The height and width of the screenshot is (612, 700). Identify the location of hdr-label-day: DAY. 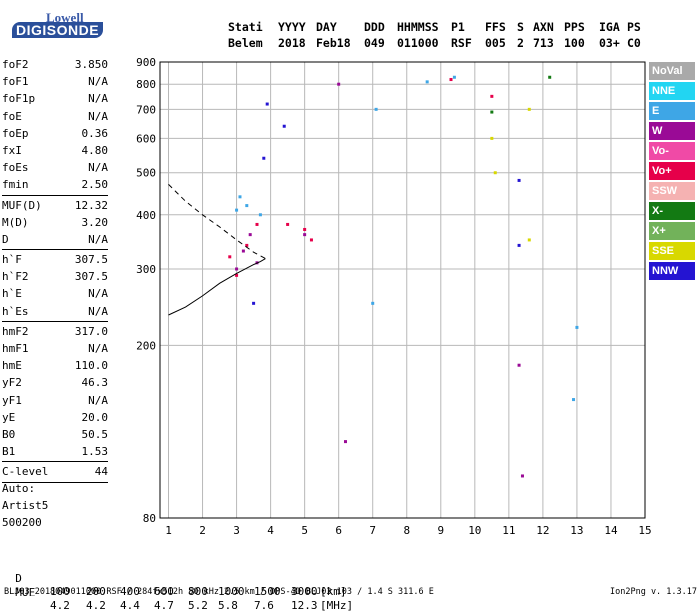
(326, 27).